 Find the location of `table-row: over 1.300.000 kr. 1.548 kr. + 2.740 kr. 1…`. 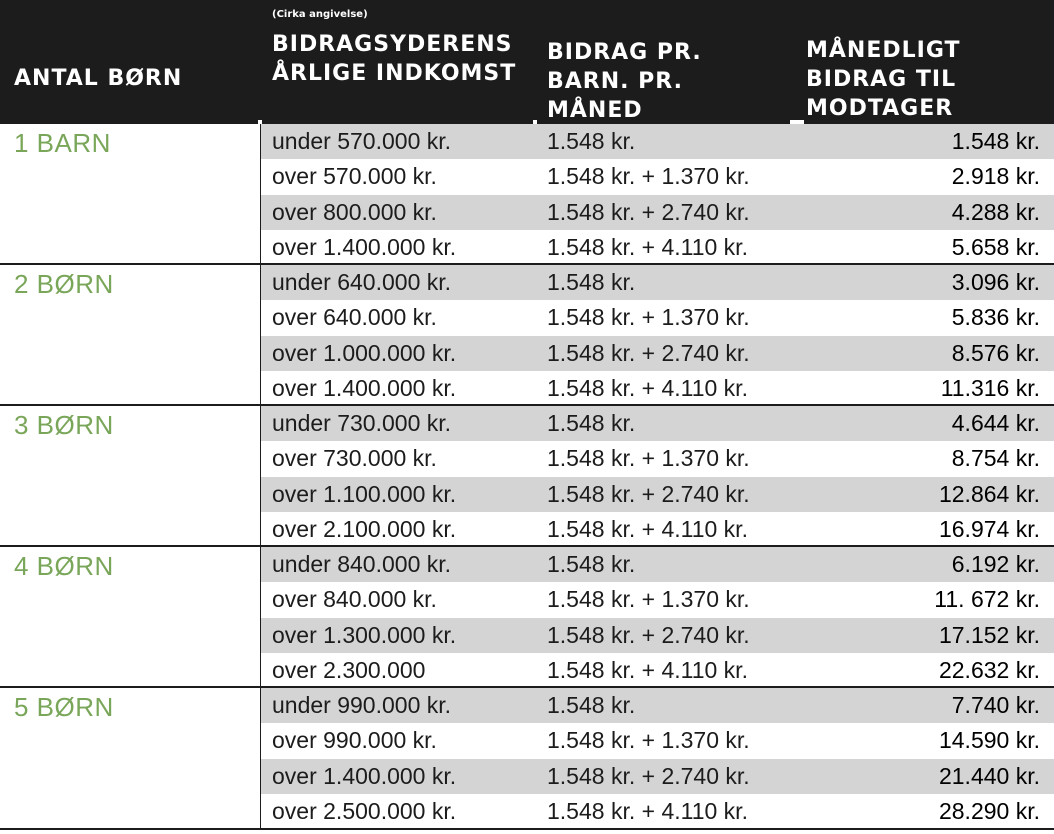

table-row: over 1.300.000 kr. 1.548 kr. + 2.740 kr. 1… is located at coordinates (657, 635).